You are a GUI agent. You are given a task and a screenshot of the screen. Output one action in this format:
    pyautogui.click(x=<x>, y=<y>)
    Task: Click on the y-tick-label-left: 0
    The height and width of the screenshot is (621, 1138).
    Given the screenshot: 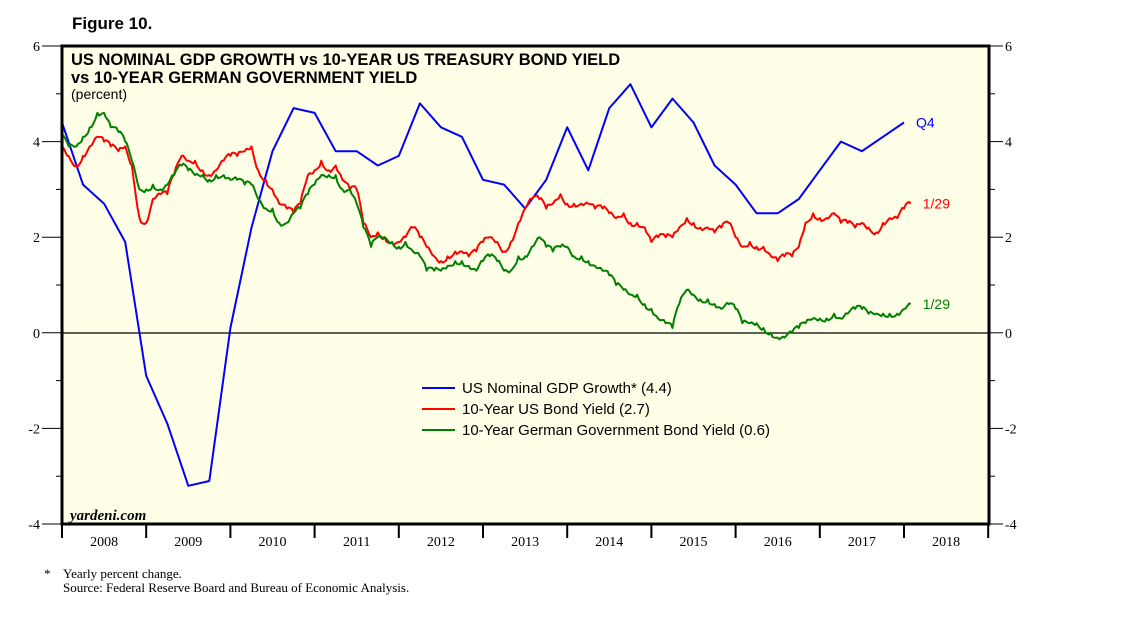 What is the action you would take?
    pyautogui.click(x=36, y=334)
    